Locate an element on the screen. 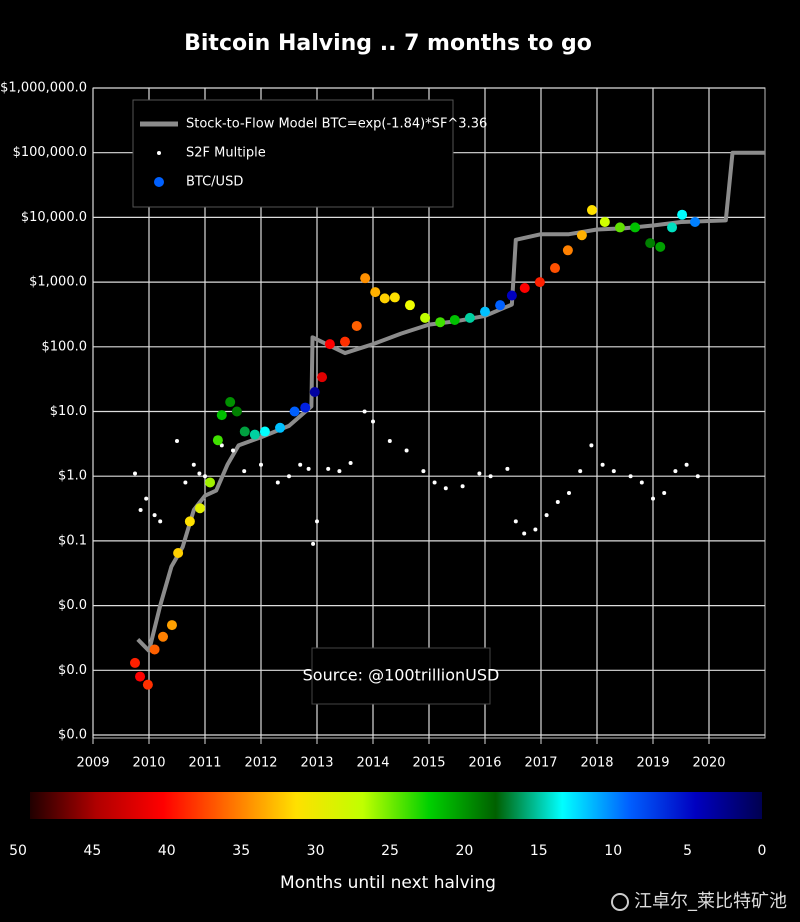  x-tick-label: 2015 is located at coordinates (428, 763).